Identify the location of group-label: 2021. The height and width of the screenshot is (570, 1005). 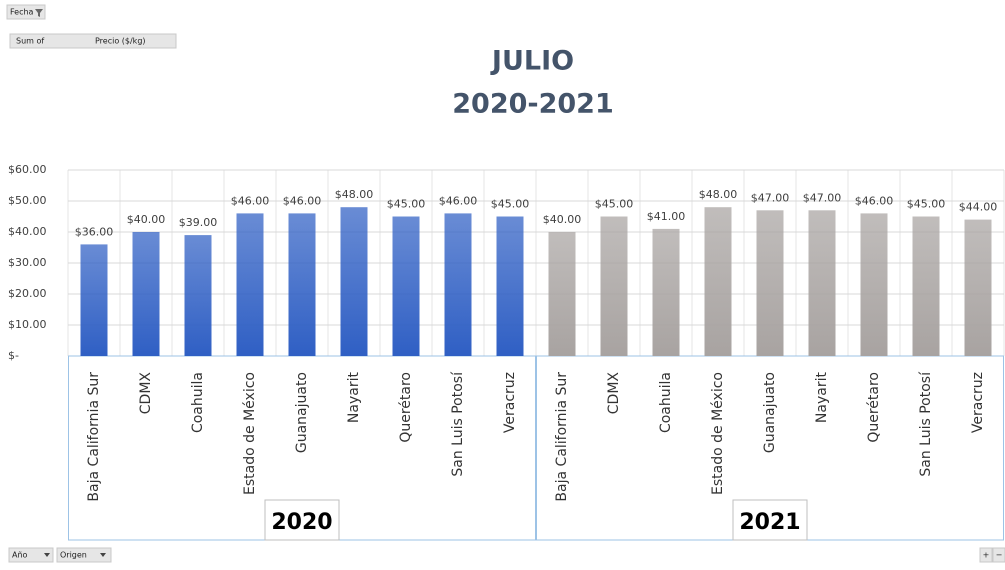
(769, 522).